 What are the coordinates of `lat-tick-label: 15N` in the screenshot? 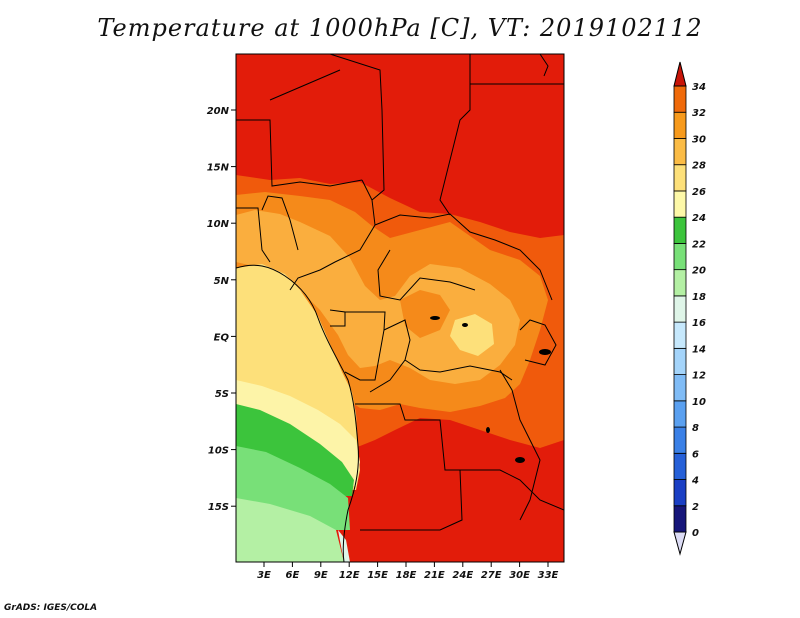 It's located at (218, 168).